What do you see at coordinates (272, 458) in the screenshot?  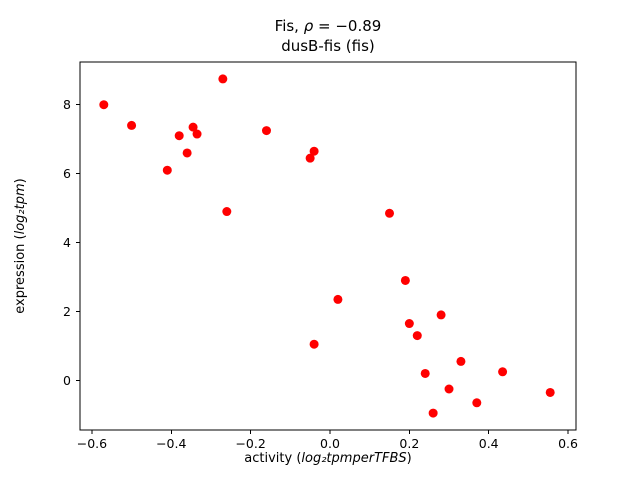 I see `x-label-prefix: activity (` at bounding box center [272, 458].